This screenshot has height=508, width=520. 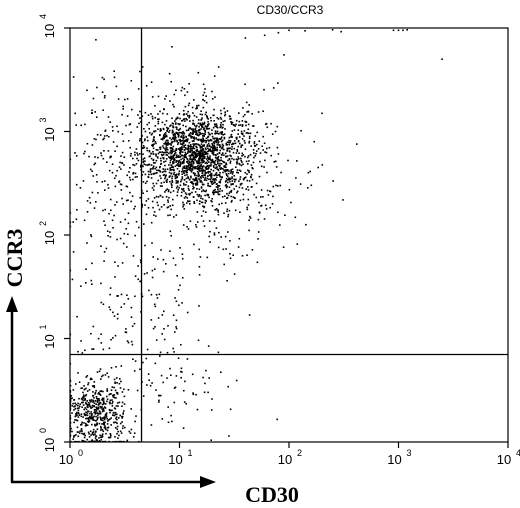 I want to click on y-tick-label: 10, so click(x=49, y=445).